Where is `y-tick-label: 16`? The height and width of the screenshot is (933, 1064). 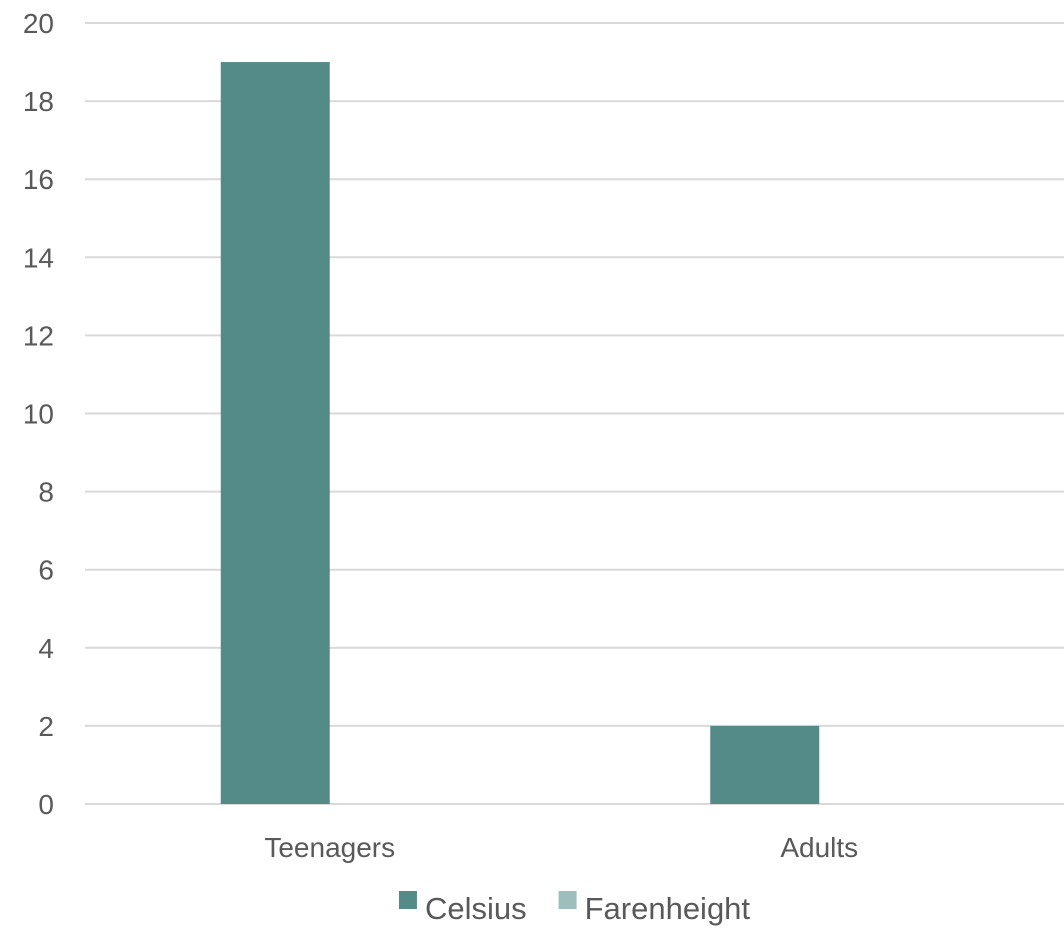
y-tick-label: 16 is located at coordinates (38, 179).